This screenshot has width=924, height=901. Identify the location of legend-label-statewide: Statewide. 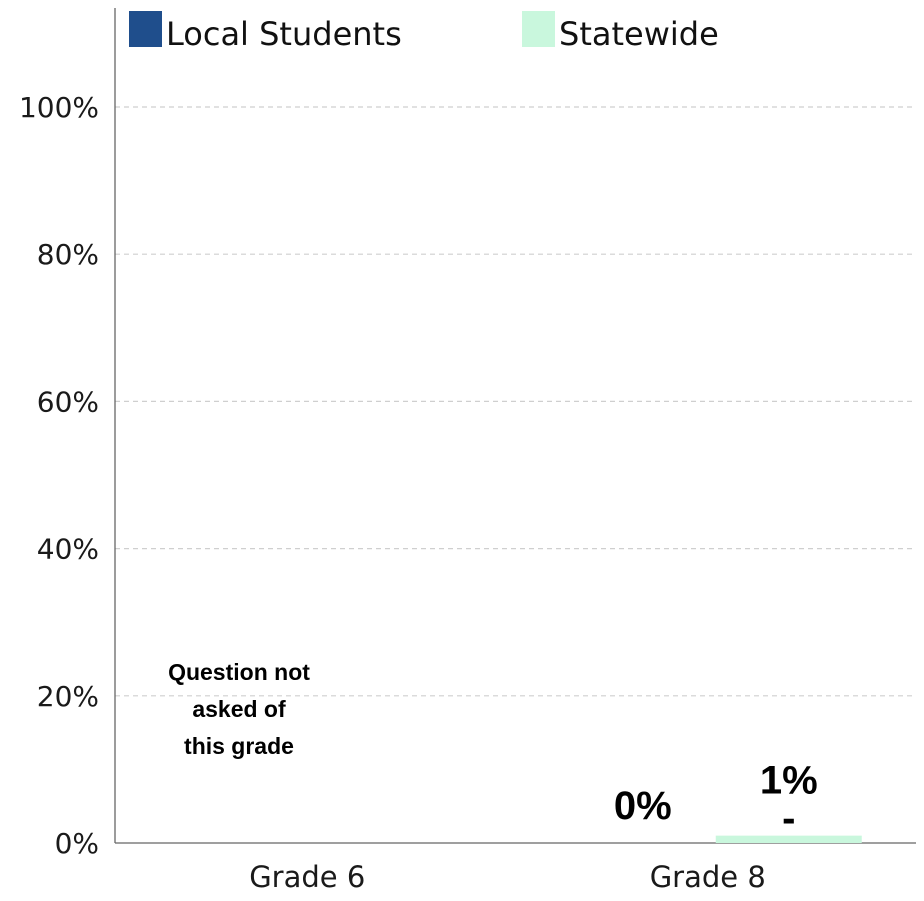
(639, 34).